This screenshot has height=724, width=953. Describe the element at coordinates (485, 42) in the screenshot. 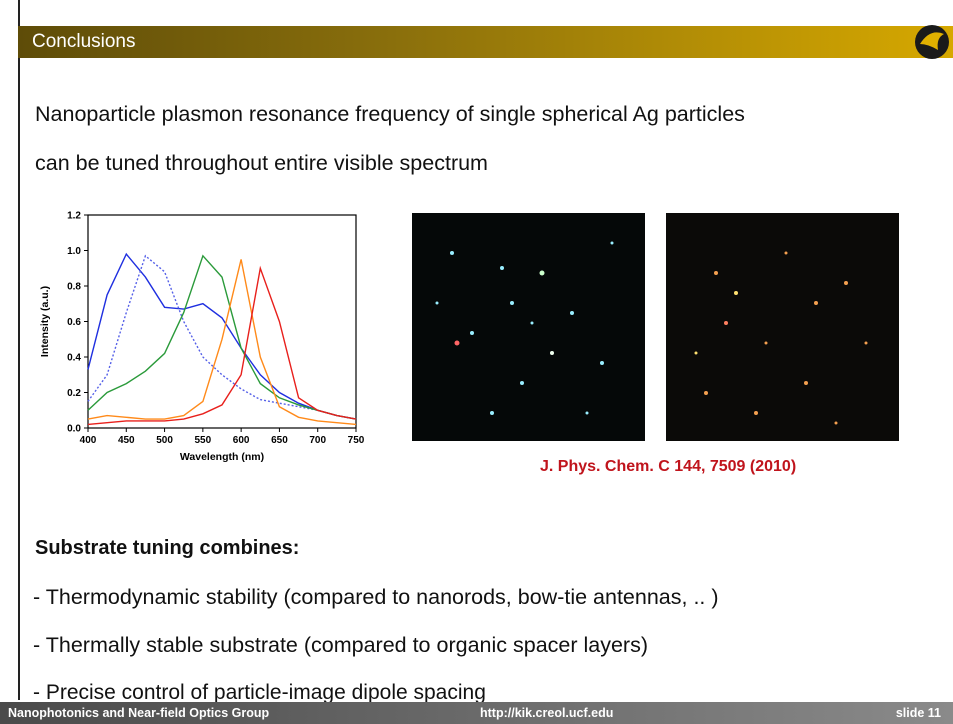

I see `header-bar: Conclusions` at that location.